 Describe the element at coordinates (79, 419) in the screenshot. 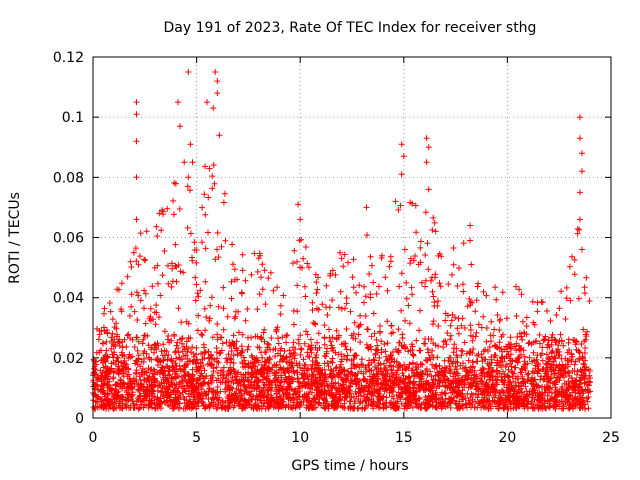

I see `y-tick-label: 0` at that location.